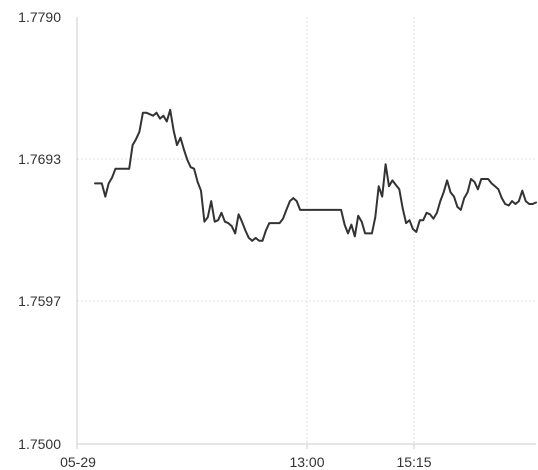 The width and height of the screenshot is (538, 470). I want to click on y-tick-label: 1.7790, so click(39, 17).